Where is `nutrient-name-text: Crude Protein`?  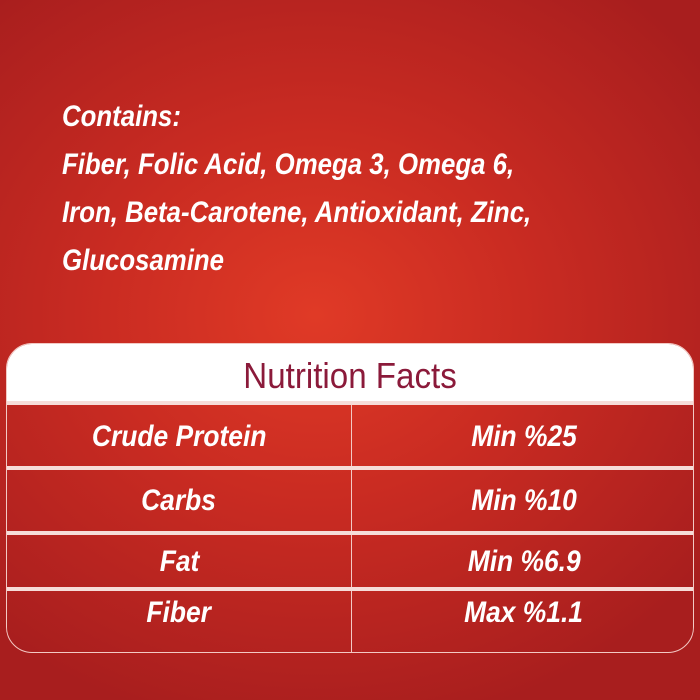 nutrient-name-text: Crude Protein is located at coordinates (179, 436).